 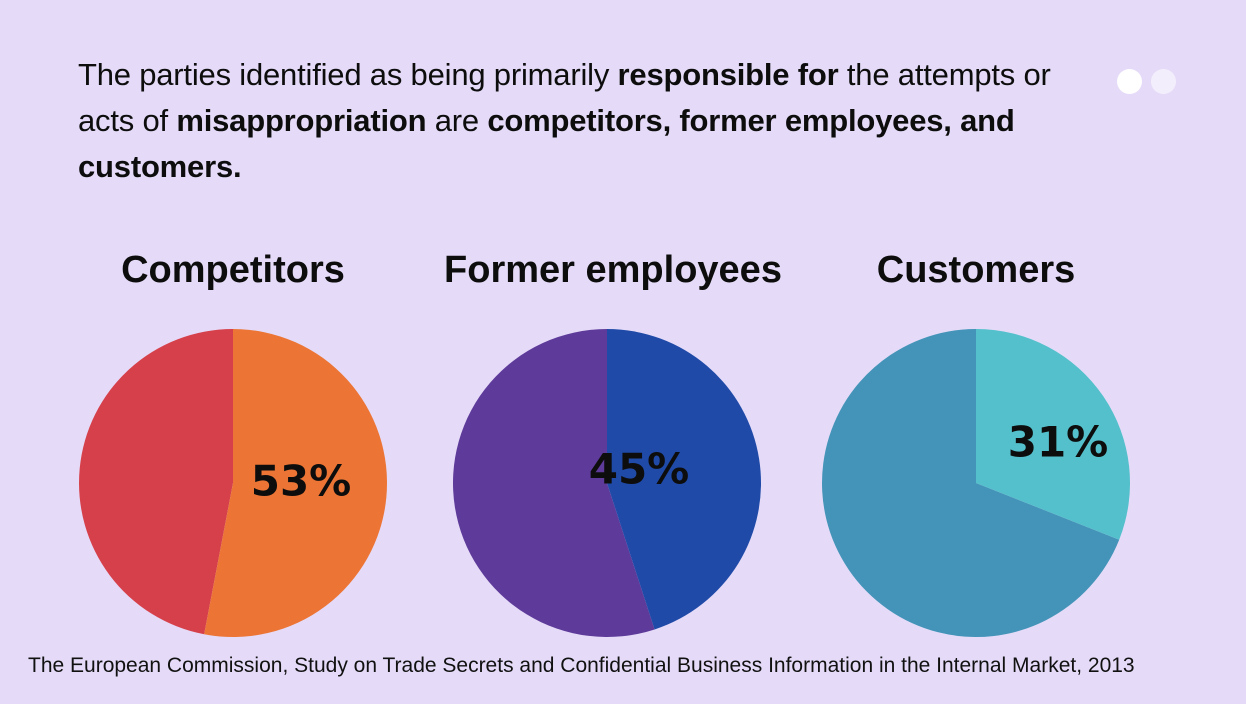 I want to click on pie-slice-customers-value, so click(x=1053, y=434).